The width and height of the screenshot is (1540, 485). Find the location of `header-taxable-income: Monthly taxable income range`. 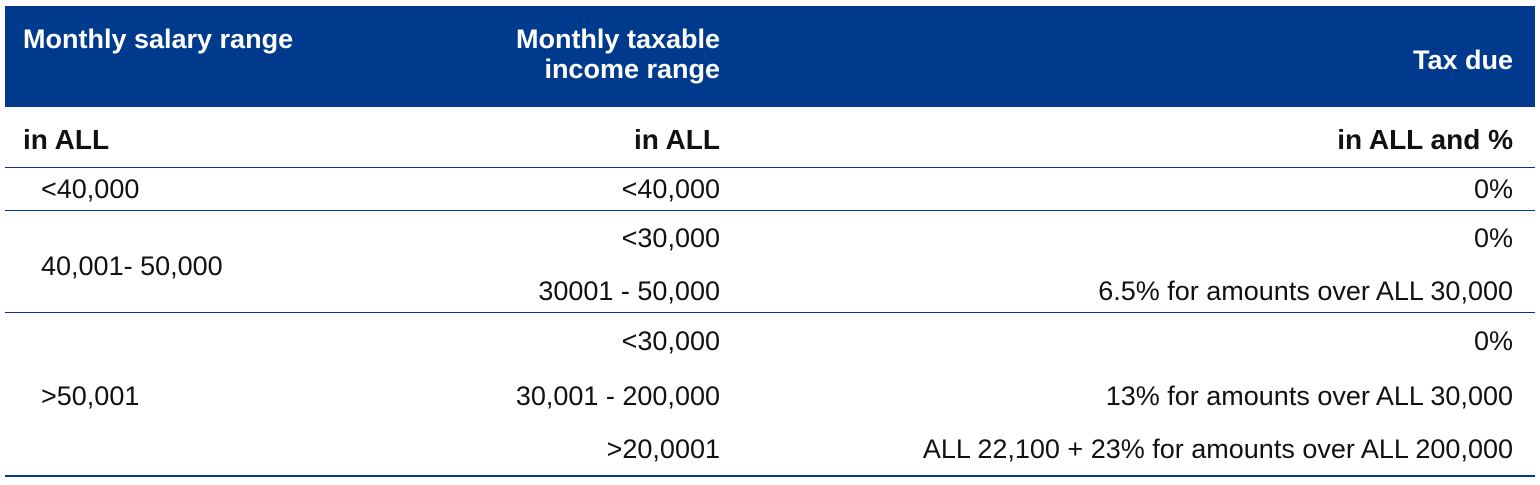

header-taxable-income: Monthly taxable income range is located at coordinates (570, 54).